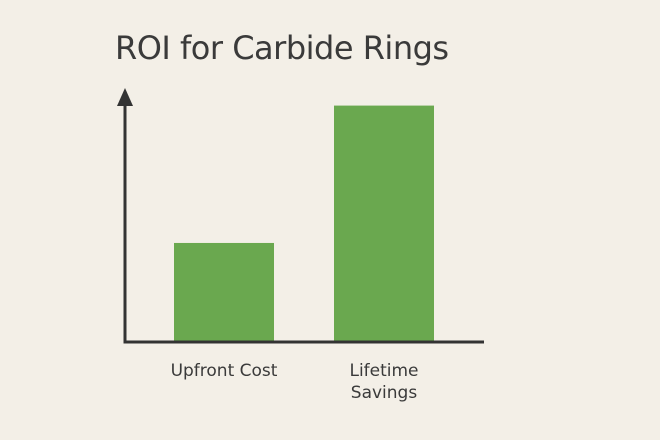 The width and height of the screenshot is (660, 440). Describe the element at coordinates (125, 97) in the screenshot. I see `y-axis-arrow-icon` at that location.